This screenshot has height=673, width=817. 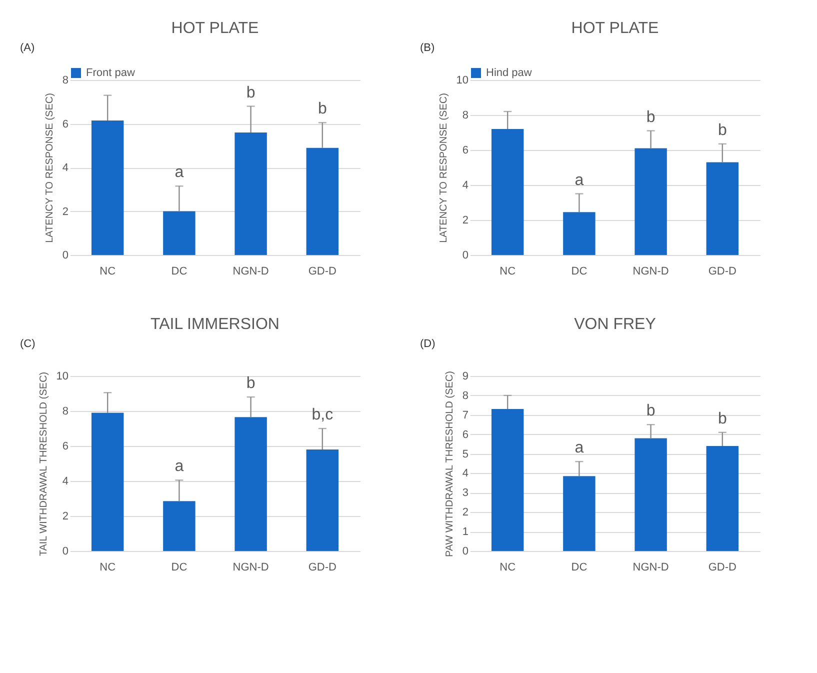 I want to click on y-tick-label: 1, so click(x=465, y=532).